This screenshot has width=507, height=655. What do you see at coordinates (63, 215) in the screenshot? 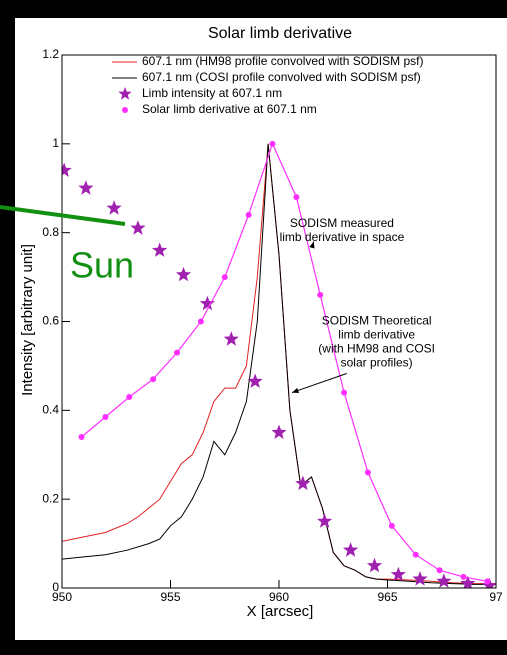
I see `sun-line` at bounding box center [63, 215].